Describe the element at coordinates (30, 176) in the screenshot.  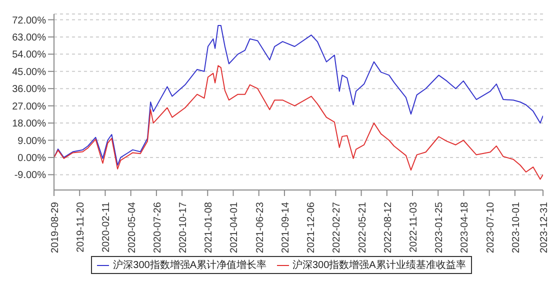
I see `y-tick-label: -9.00%` at that location.